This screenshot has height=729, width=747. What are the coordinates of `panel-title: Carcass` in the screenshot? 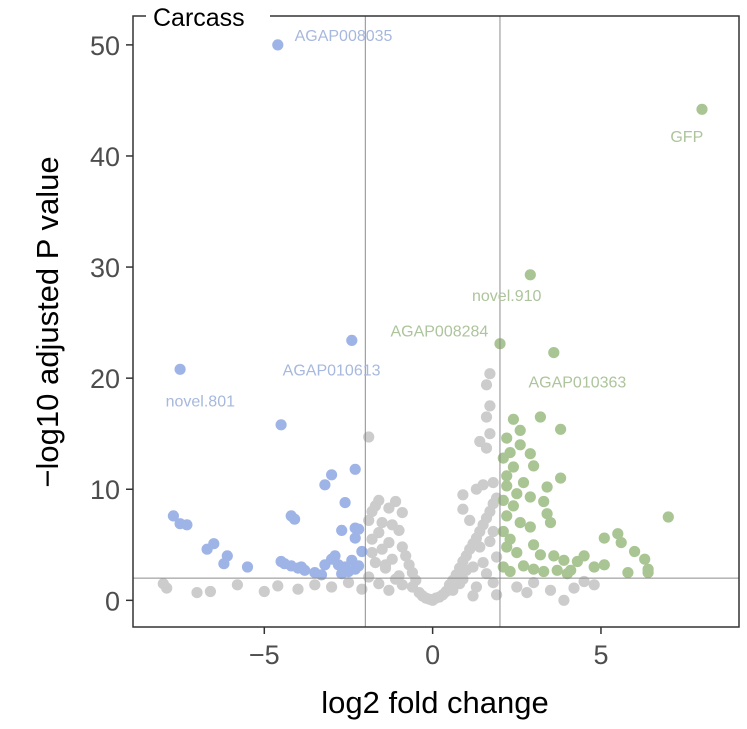 It's located at (199, 18).